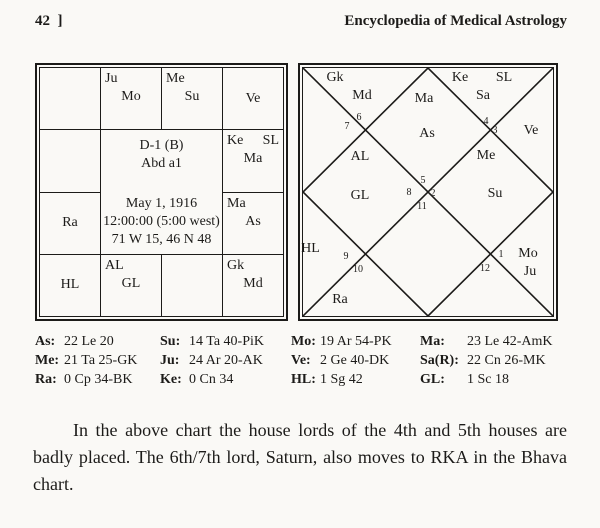  Describe the element at coordinates (422, 207) in the screenshot. I see `house-number-label: 11` at that location.